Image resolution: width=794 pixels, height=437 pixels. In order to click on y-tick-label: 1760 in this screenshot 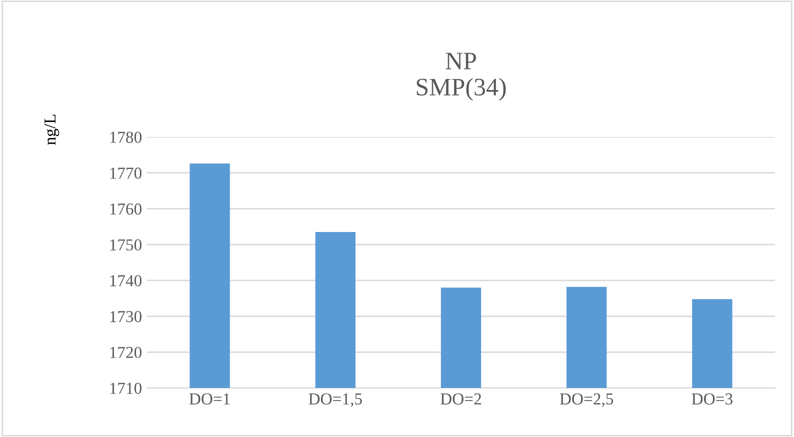, I will do `click(126, 209)`.